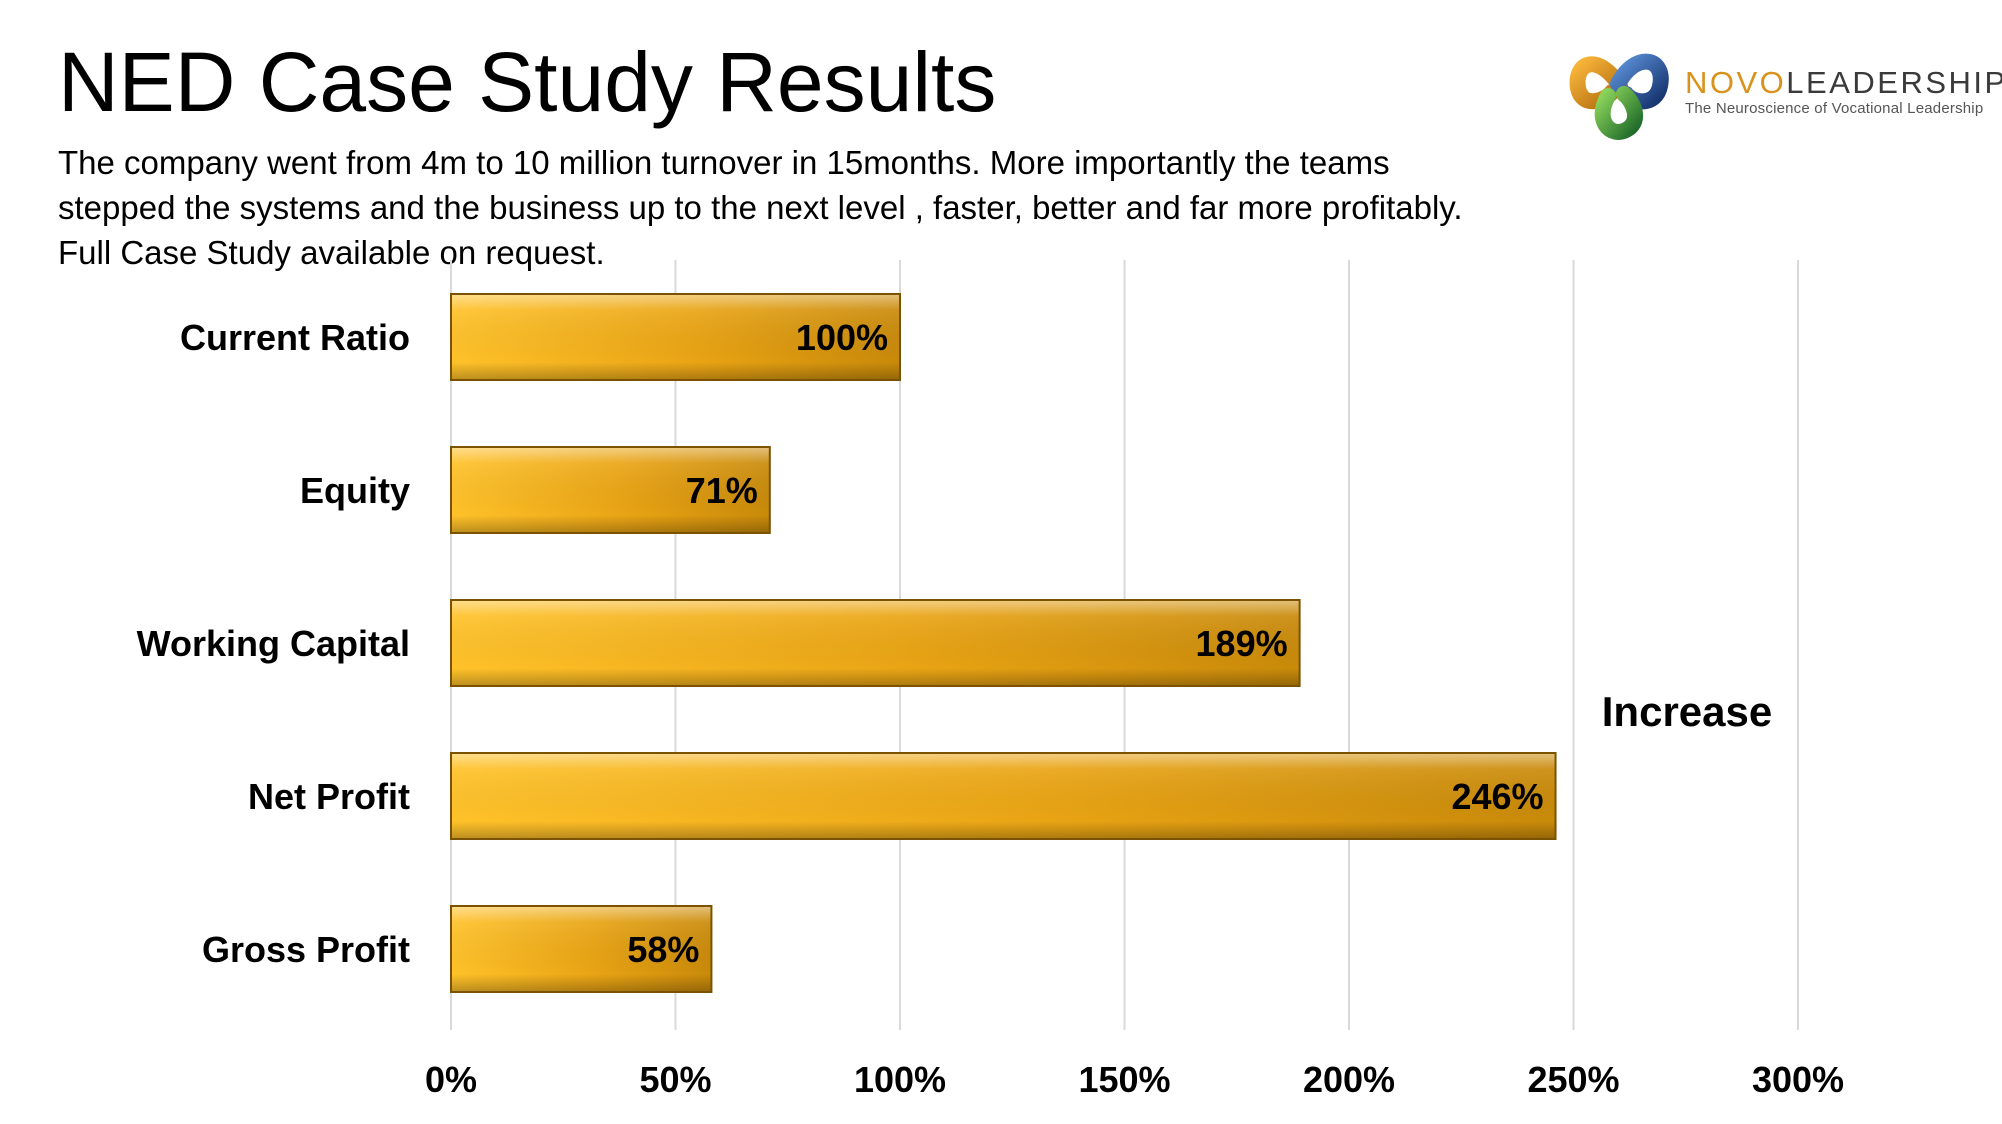 The image size is (2002, 1124). I want to click on bar-group: 100%, so click(675, 337).